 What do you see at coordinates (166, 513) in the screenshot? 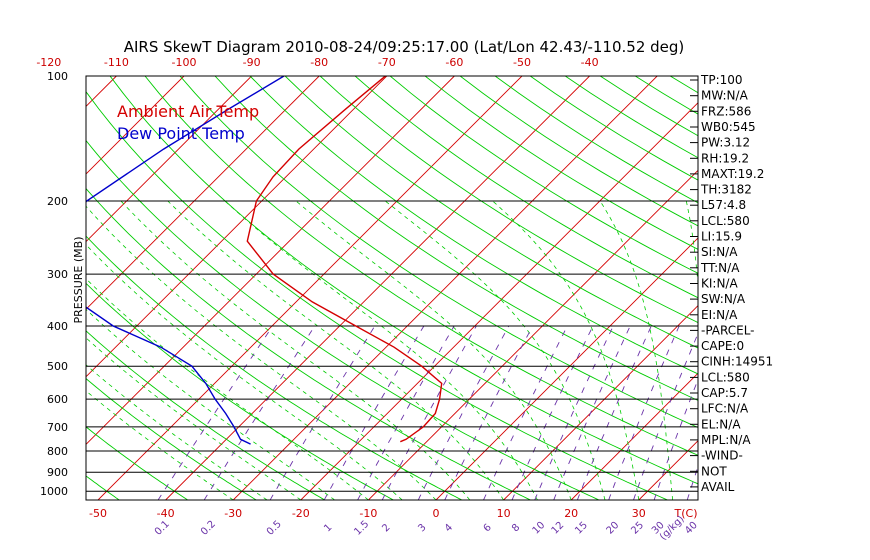
I see `temperature-tick-label: -40` at bounding box center [166, 513].